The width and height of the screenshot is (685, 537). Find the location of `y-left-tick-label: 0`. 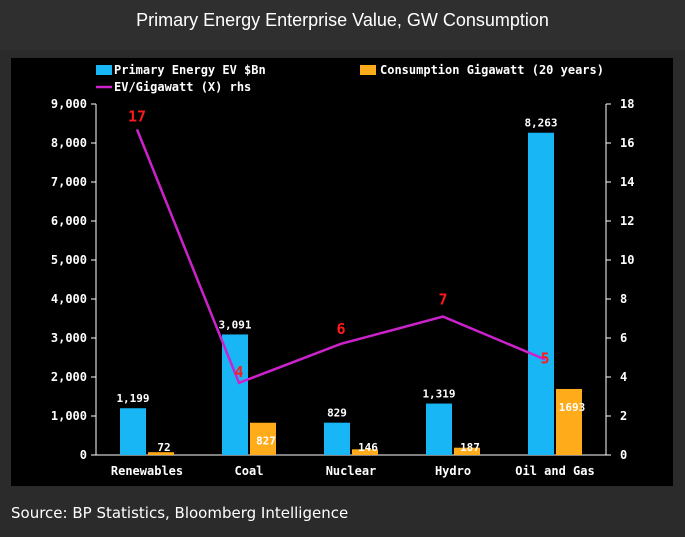

y-left-tick-label: 0 is located at coordinates (83, 455).